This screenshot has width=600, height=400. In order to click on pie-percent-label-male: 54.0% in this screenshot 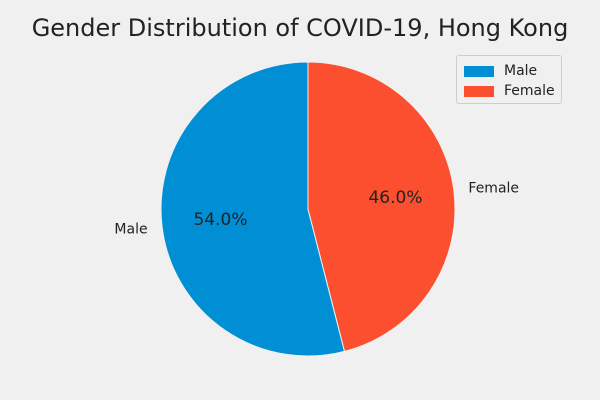, I will do `click(220, 220)`.